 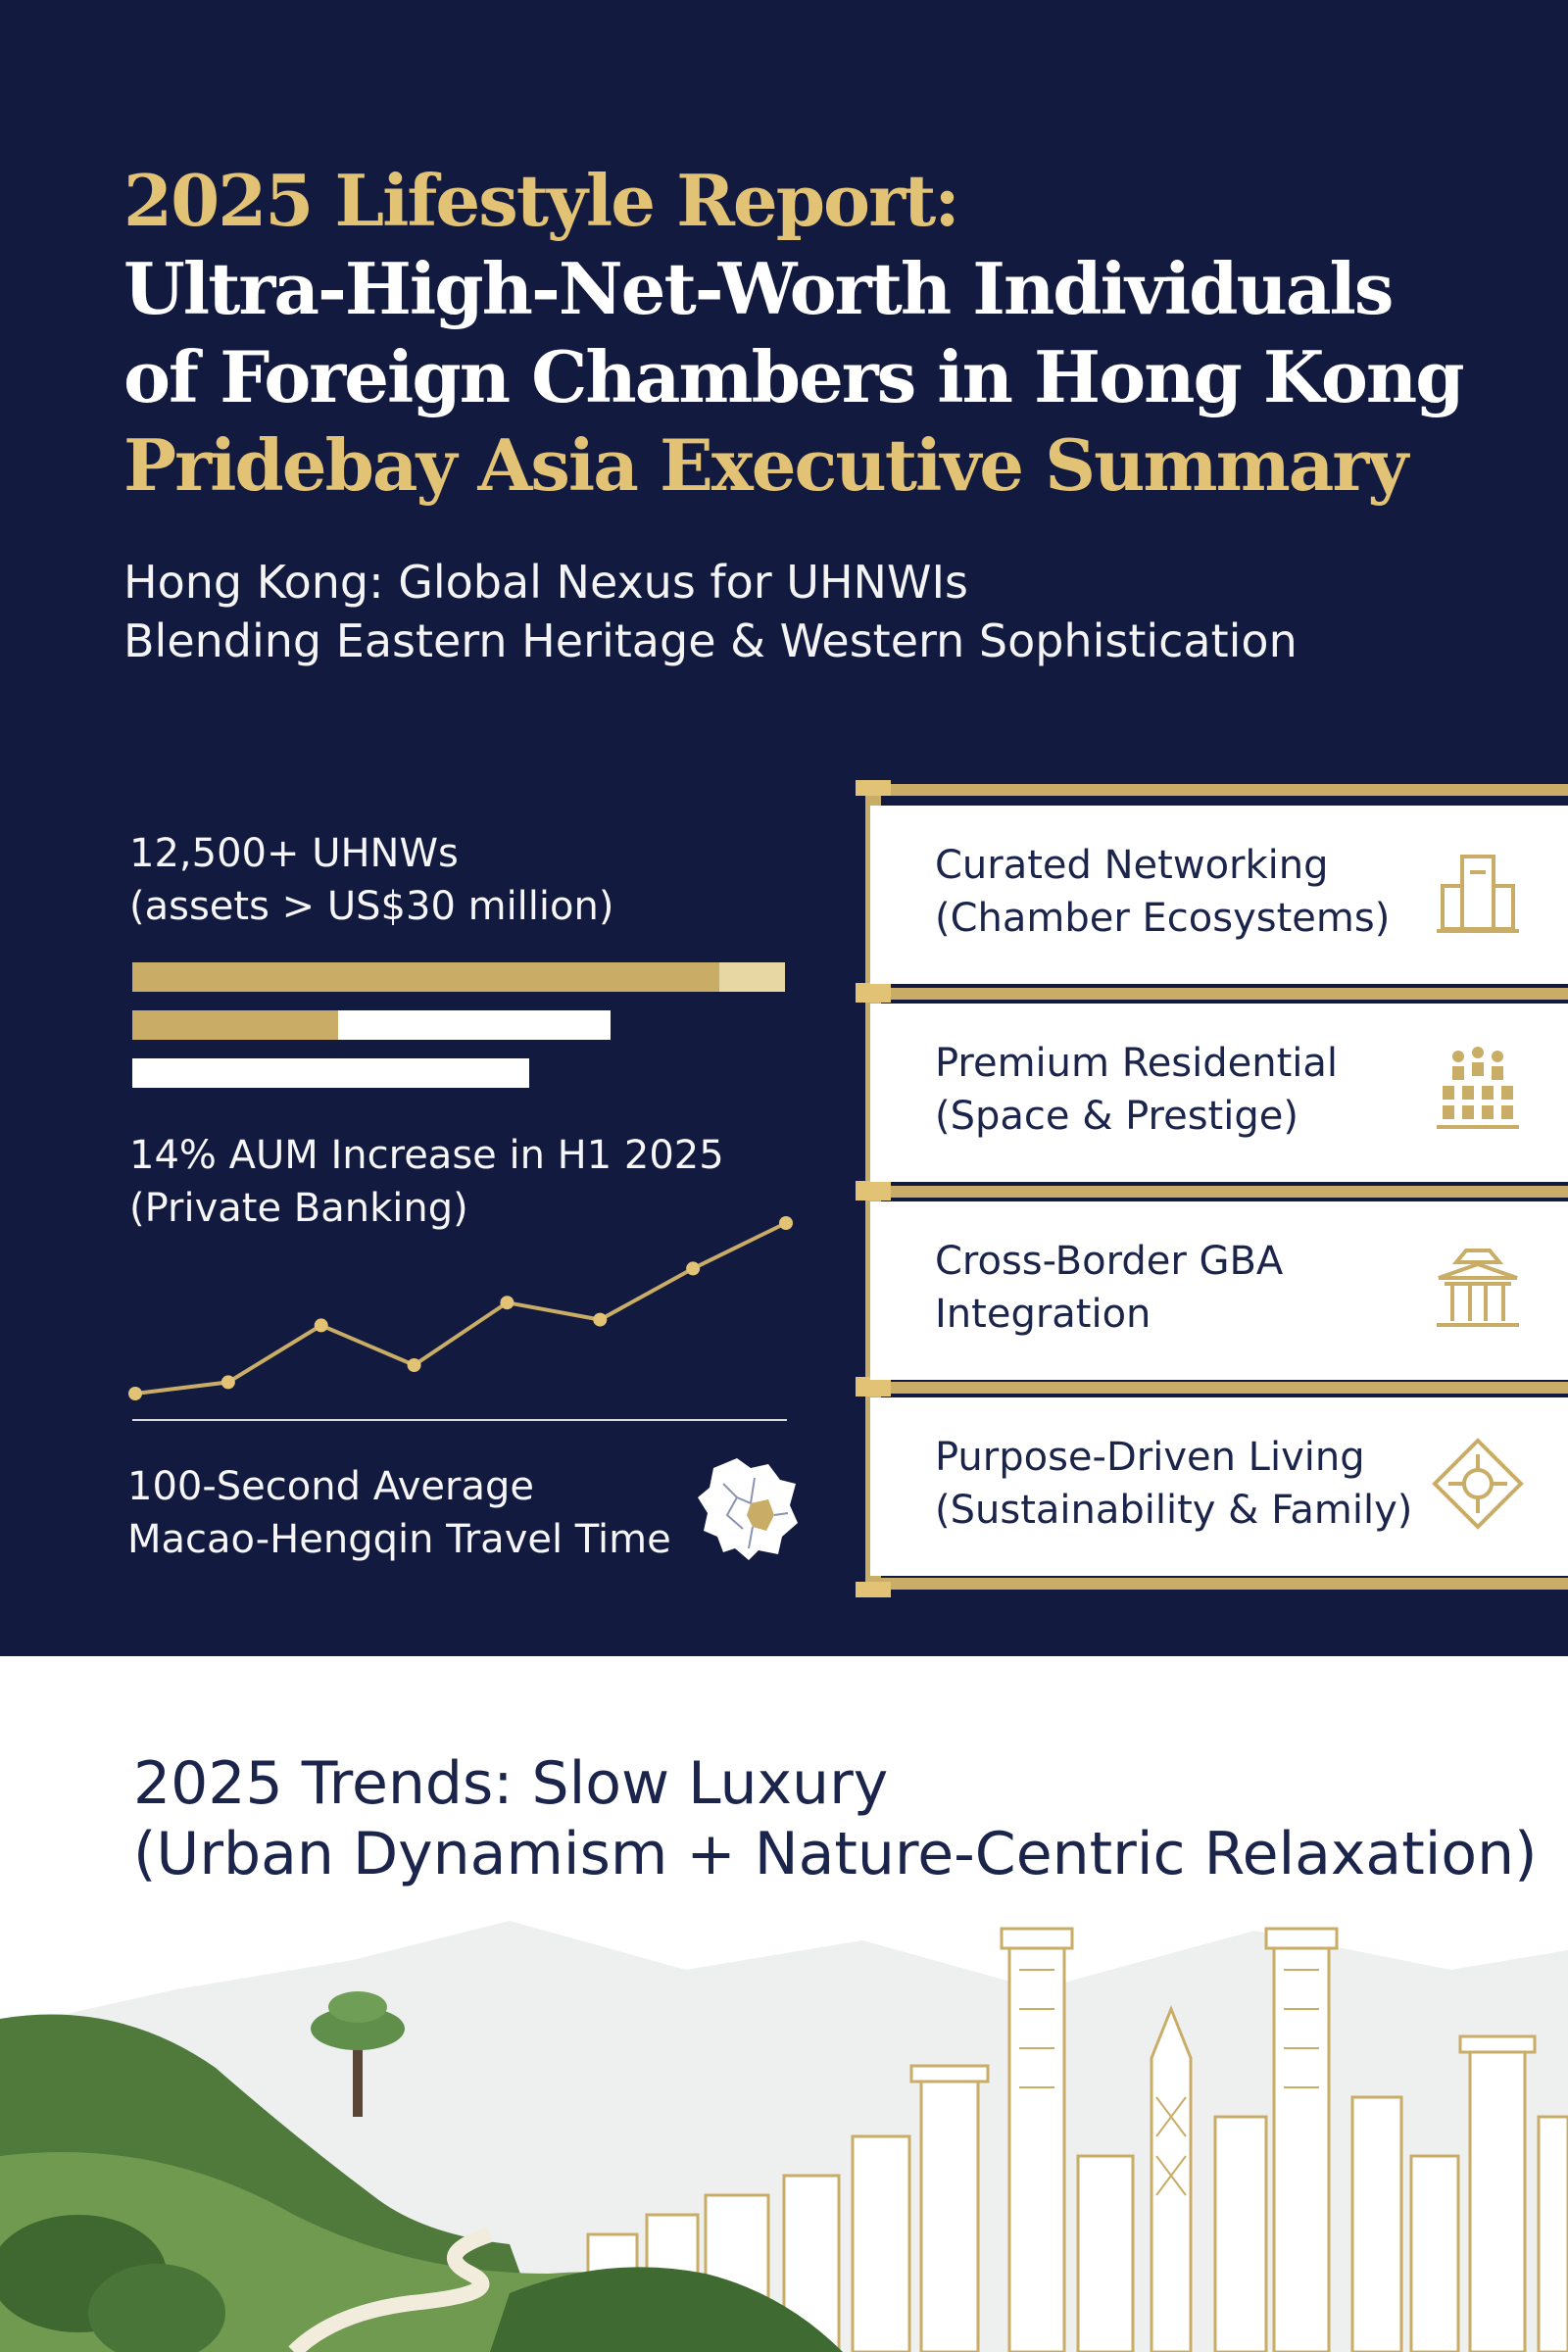 I want to click on report-title-line2: Ultra-High-Net-Worth Individuals, so click(x=758, y=288).